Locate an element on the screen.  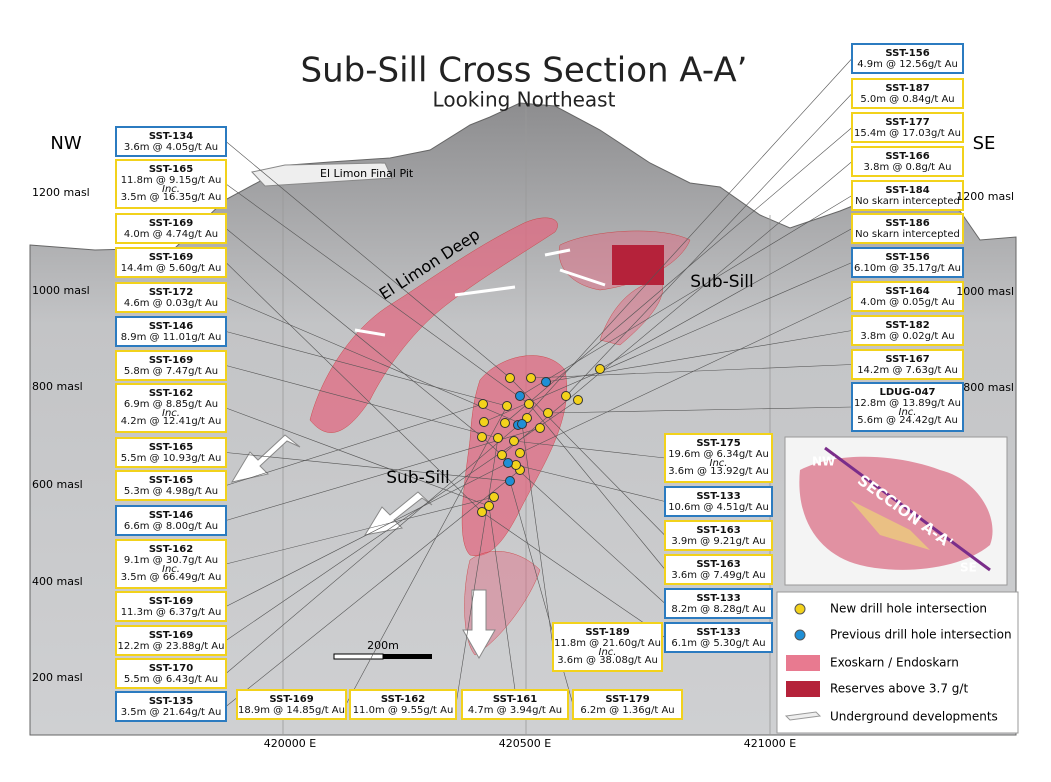
hole-id: SST-187 is located at coordinates (907, 88).